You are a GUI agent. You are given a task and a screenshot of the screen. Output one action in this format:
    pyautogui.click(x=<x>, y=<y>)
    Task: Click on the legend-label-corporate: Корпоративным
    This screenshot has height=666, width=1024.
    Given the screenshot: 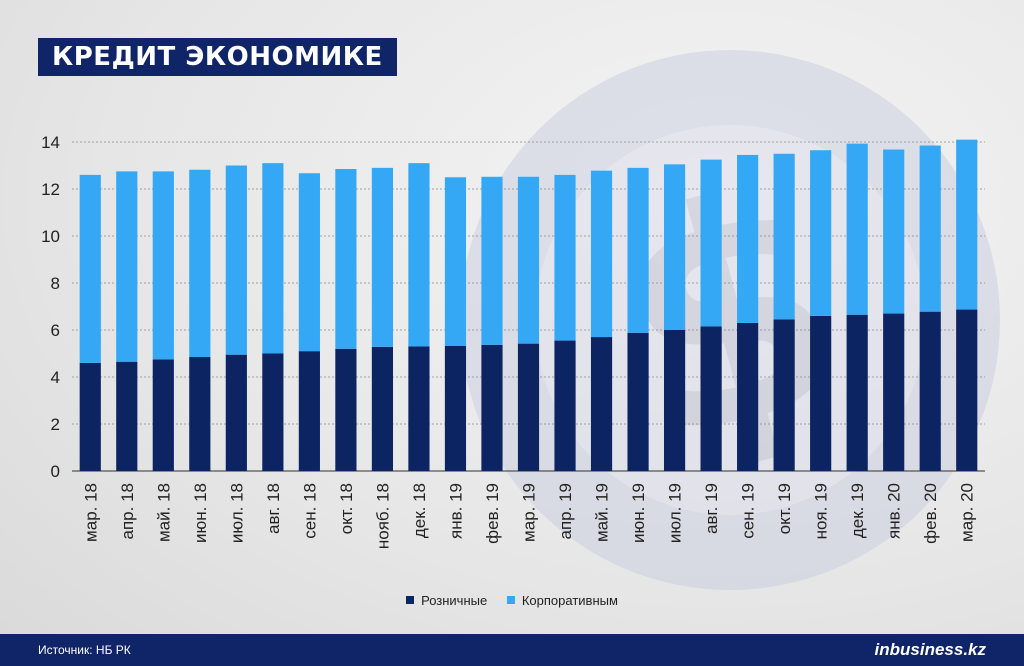 What is the action you would take?
    pyautogui.click(x=569, y=600)
    